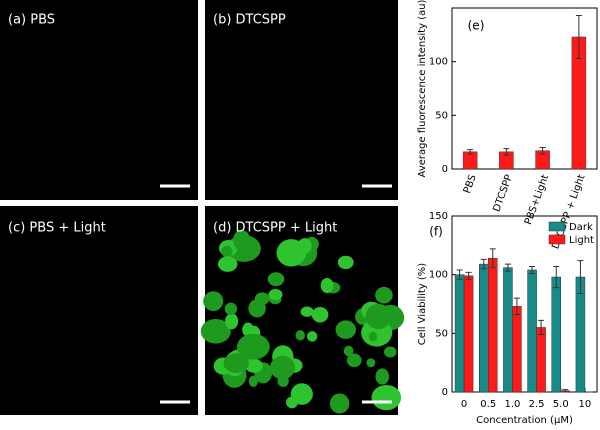  I want to click on x-tick-label: PBS+Light, so click(537, 199).